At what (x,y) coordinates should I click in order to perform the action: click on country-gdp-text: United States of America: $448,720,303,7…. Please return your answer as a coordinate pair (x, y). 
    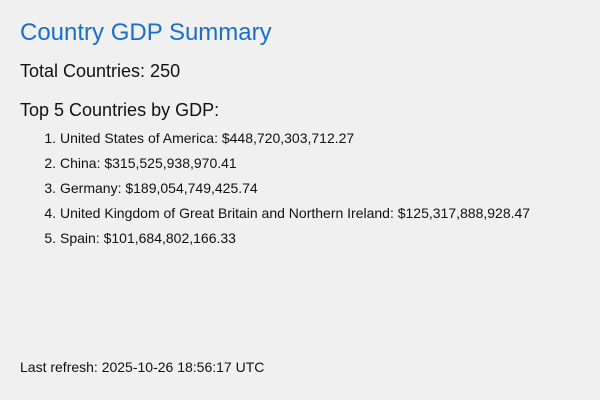
    Looking at the image, I should click on (207, 138).